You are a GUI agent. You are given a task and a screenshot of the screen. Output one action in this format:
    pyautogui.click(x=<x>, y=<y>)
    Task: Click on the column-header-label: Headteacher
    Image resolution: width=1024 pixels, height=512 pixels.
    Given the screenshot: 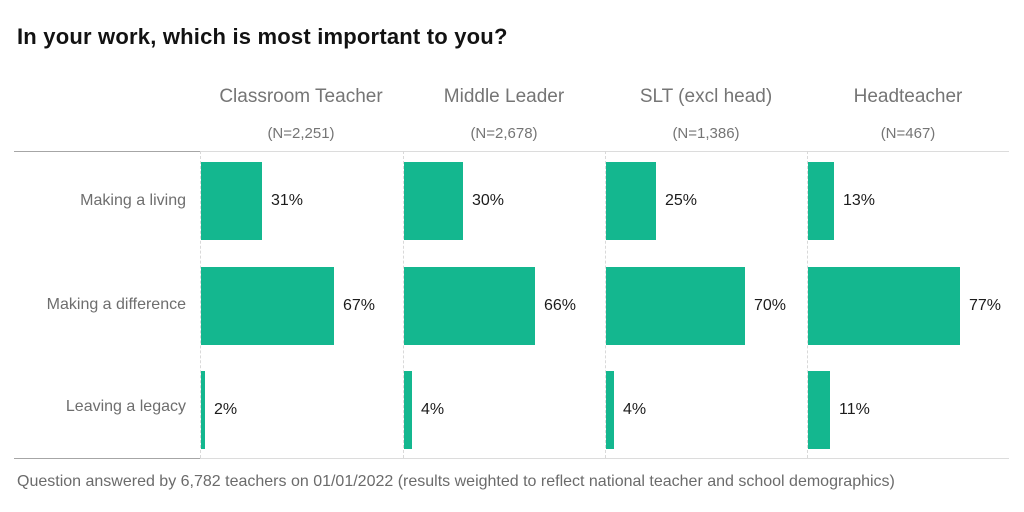 What is the action you would take?
    pyautogui.click(x=908, y=96)
    